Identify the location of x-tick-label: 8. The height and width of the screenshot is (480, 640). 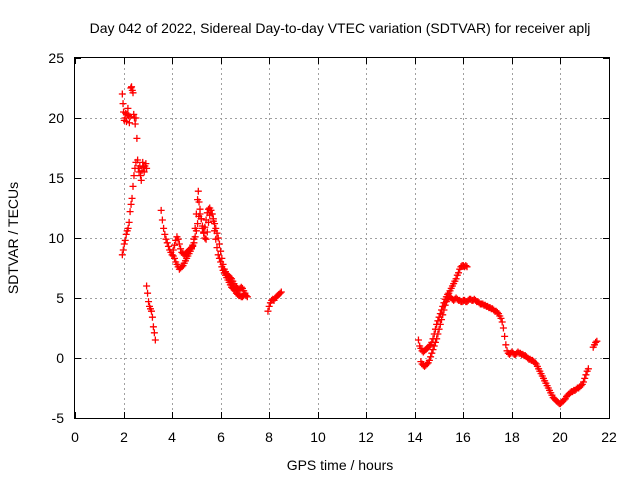
(269, 437).